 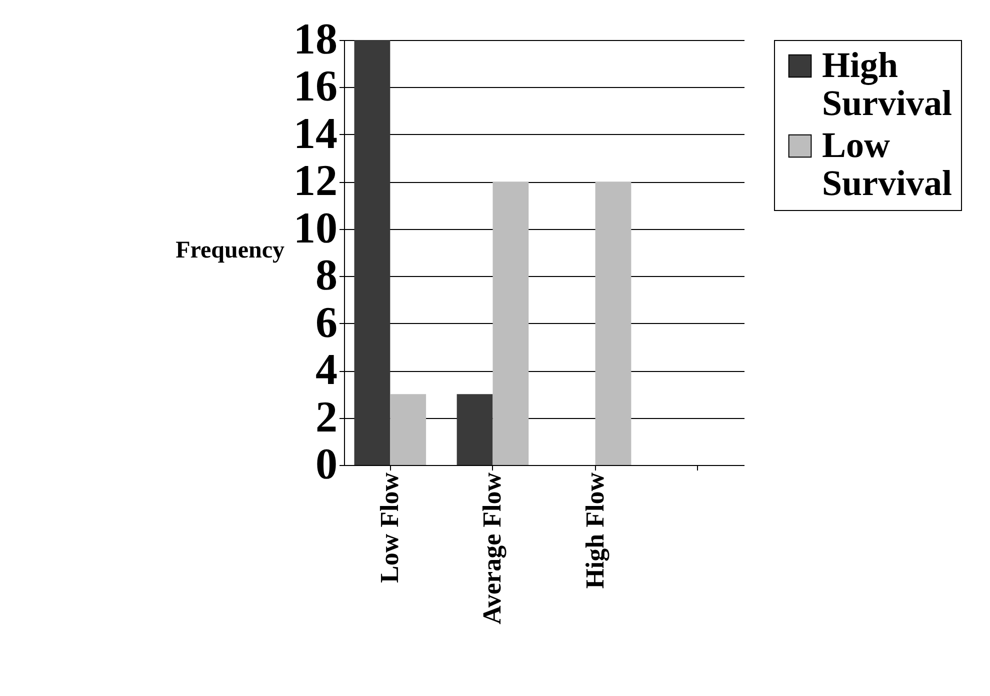 I want to click on y-tick-label: 16, so click(x=316, y=86).